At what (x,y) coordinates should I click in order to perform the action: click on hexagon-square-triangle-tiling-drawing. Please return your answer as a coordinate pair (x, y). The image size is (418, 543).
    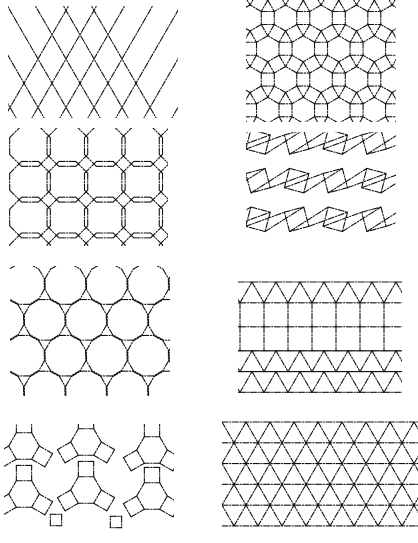
    Looking at the image, I should click on (321, 61).